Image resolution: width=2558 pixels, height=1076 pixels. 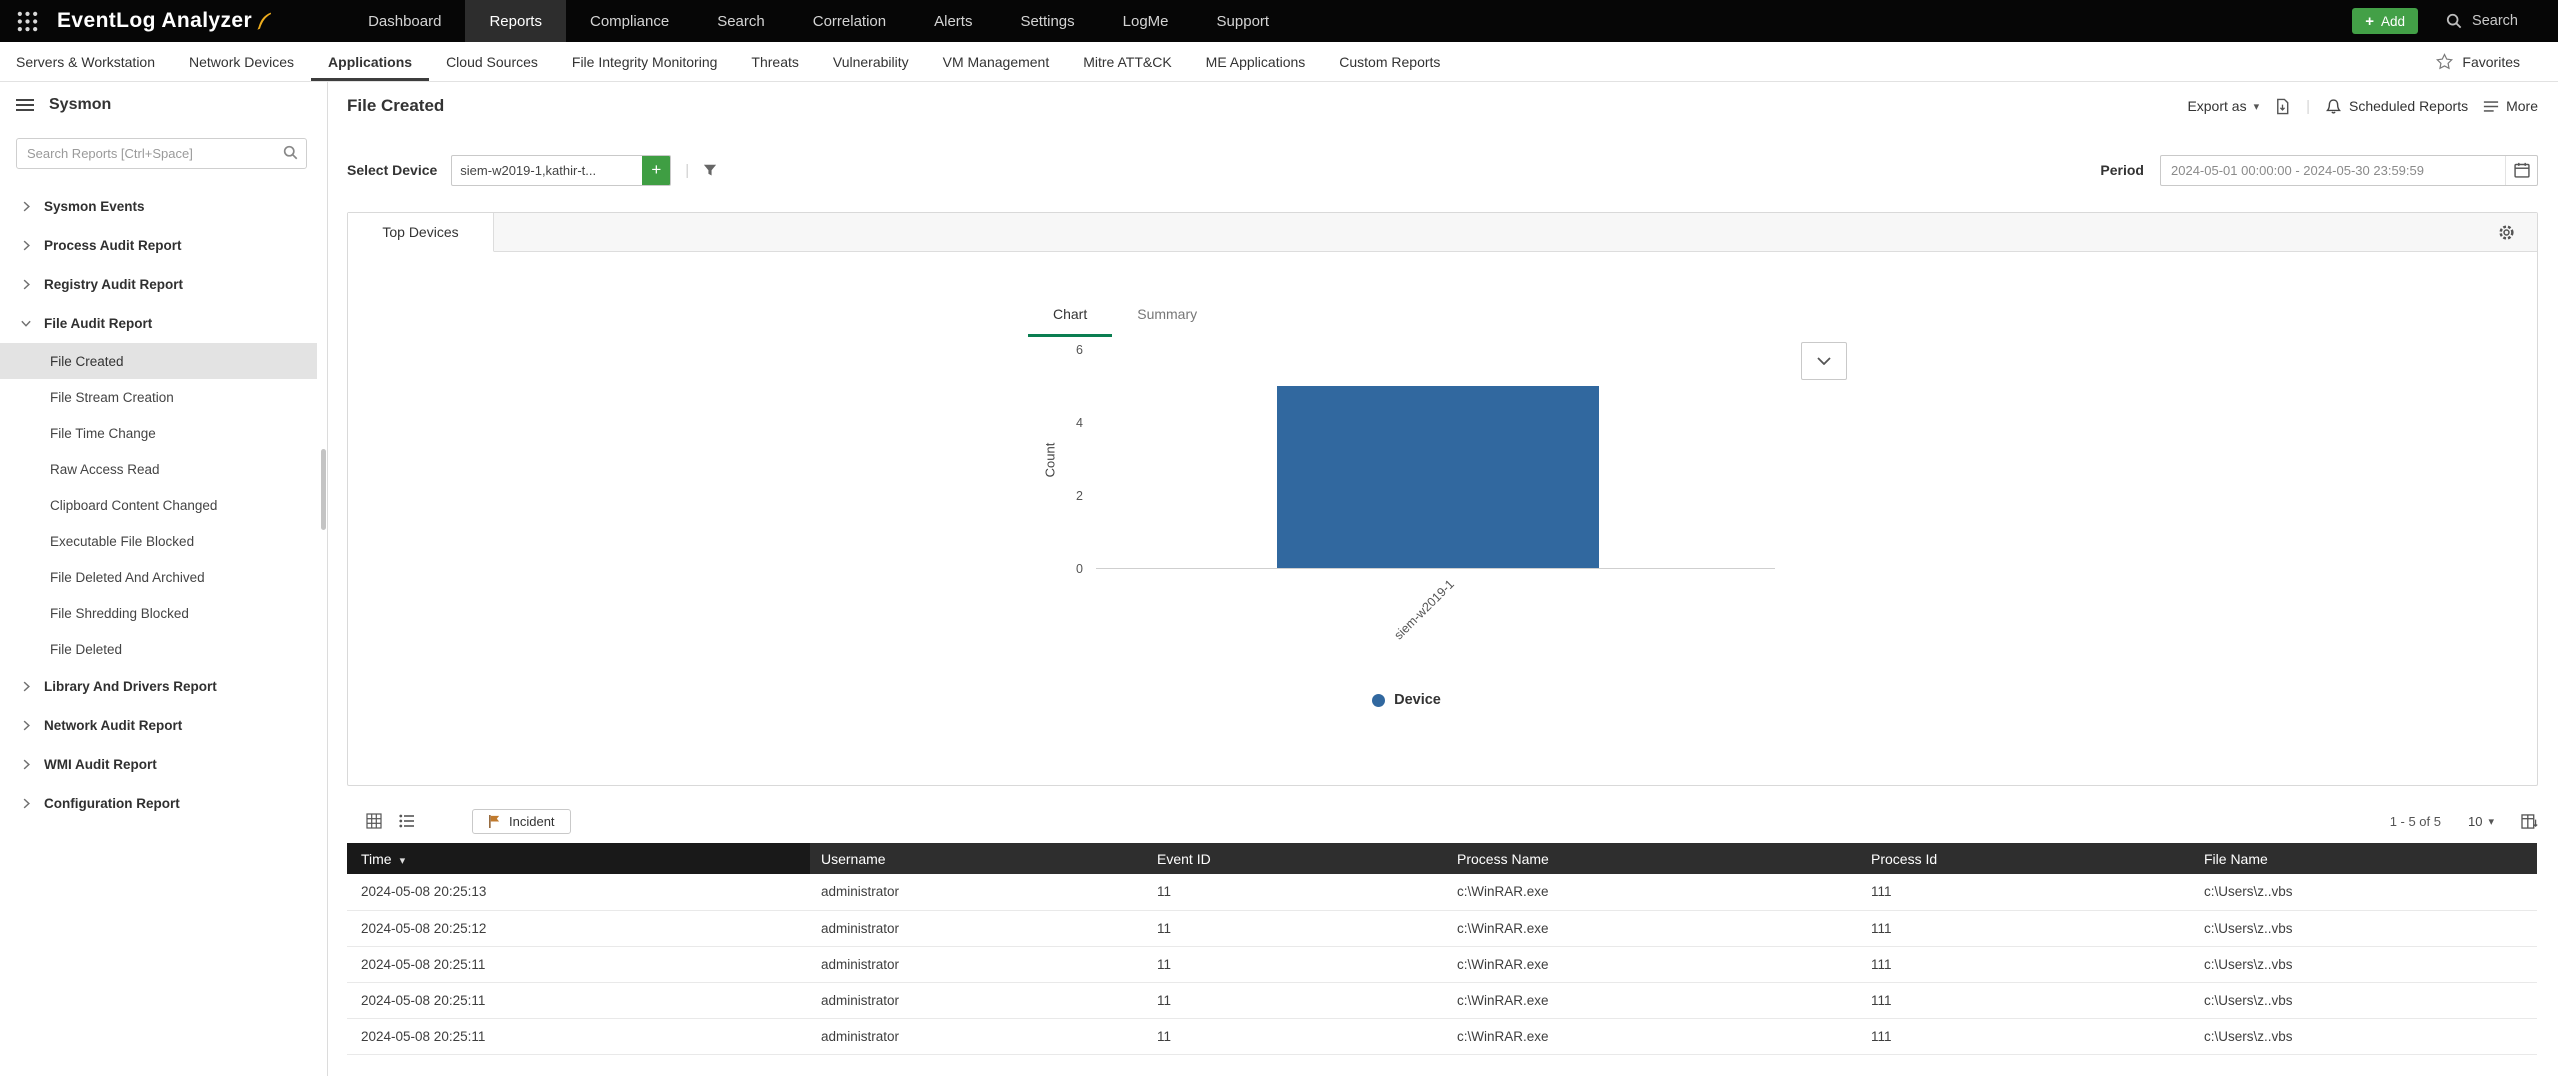 What do you see at coordinates (1079, 569) in the screenshot?
I see `y-tick: 0` at bounding box center [1079, 569].